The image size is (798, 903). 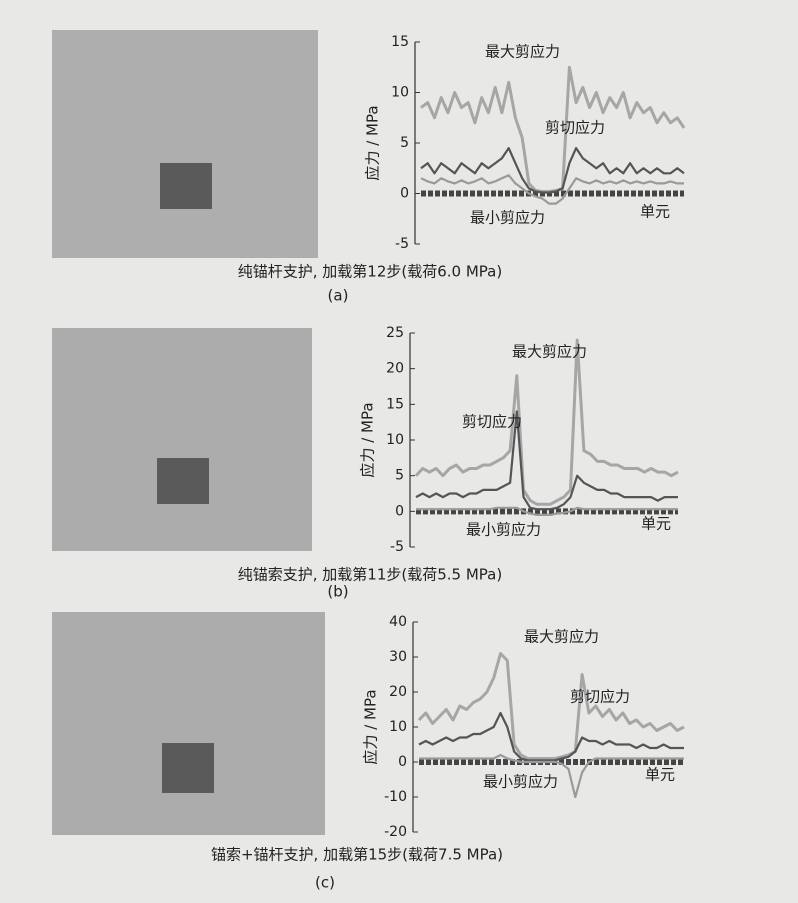 I want to click on y-tick-label: 25, so click(x=395, y=333).